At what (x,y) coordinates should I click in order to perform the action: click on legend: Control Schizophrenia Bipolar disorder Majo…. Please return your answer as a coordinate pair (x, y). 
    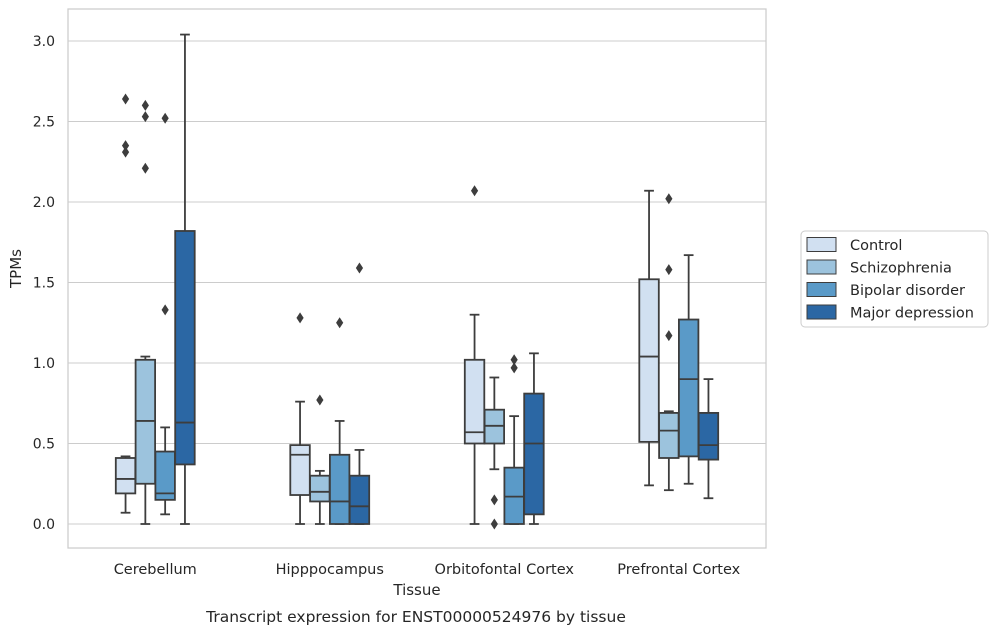
    Looking at the image, I should click on (894, 279).